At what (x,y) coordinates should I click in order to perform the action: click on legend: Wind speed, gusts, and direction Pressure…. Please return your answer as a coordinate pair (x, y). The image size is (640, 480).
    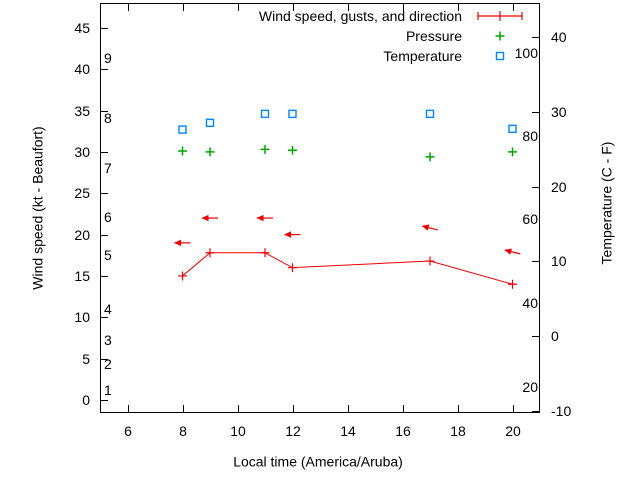
    Looking at the image, I should click on (391, 36).